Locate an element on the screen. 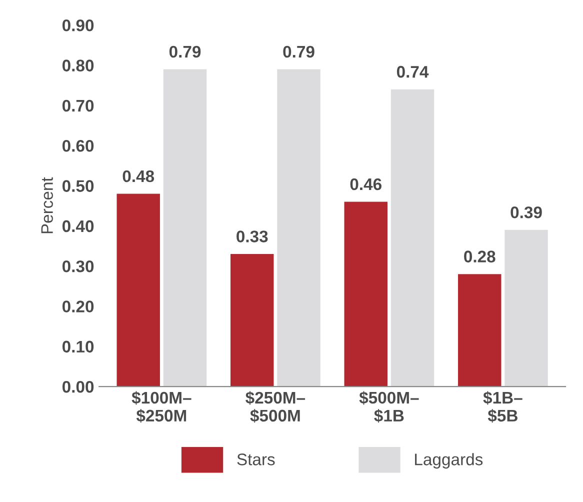  y-tick-label: 0.30 is located at coordinates (78, 266).